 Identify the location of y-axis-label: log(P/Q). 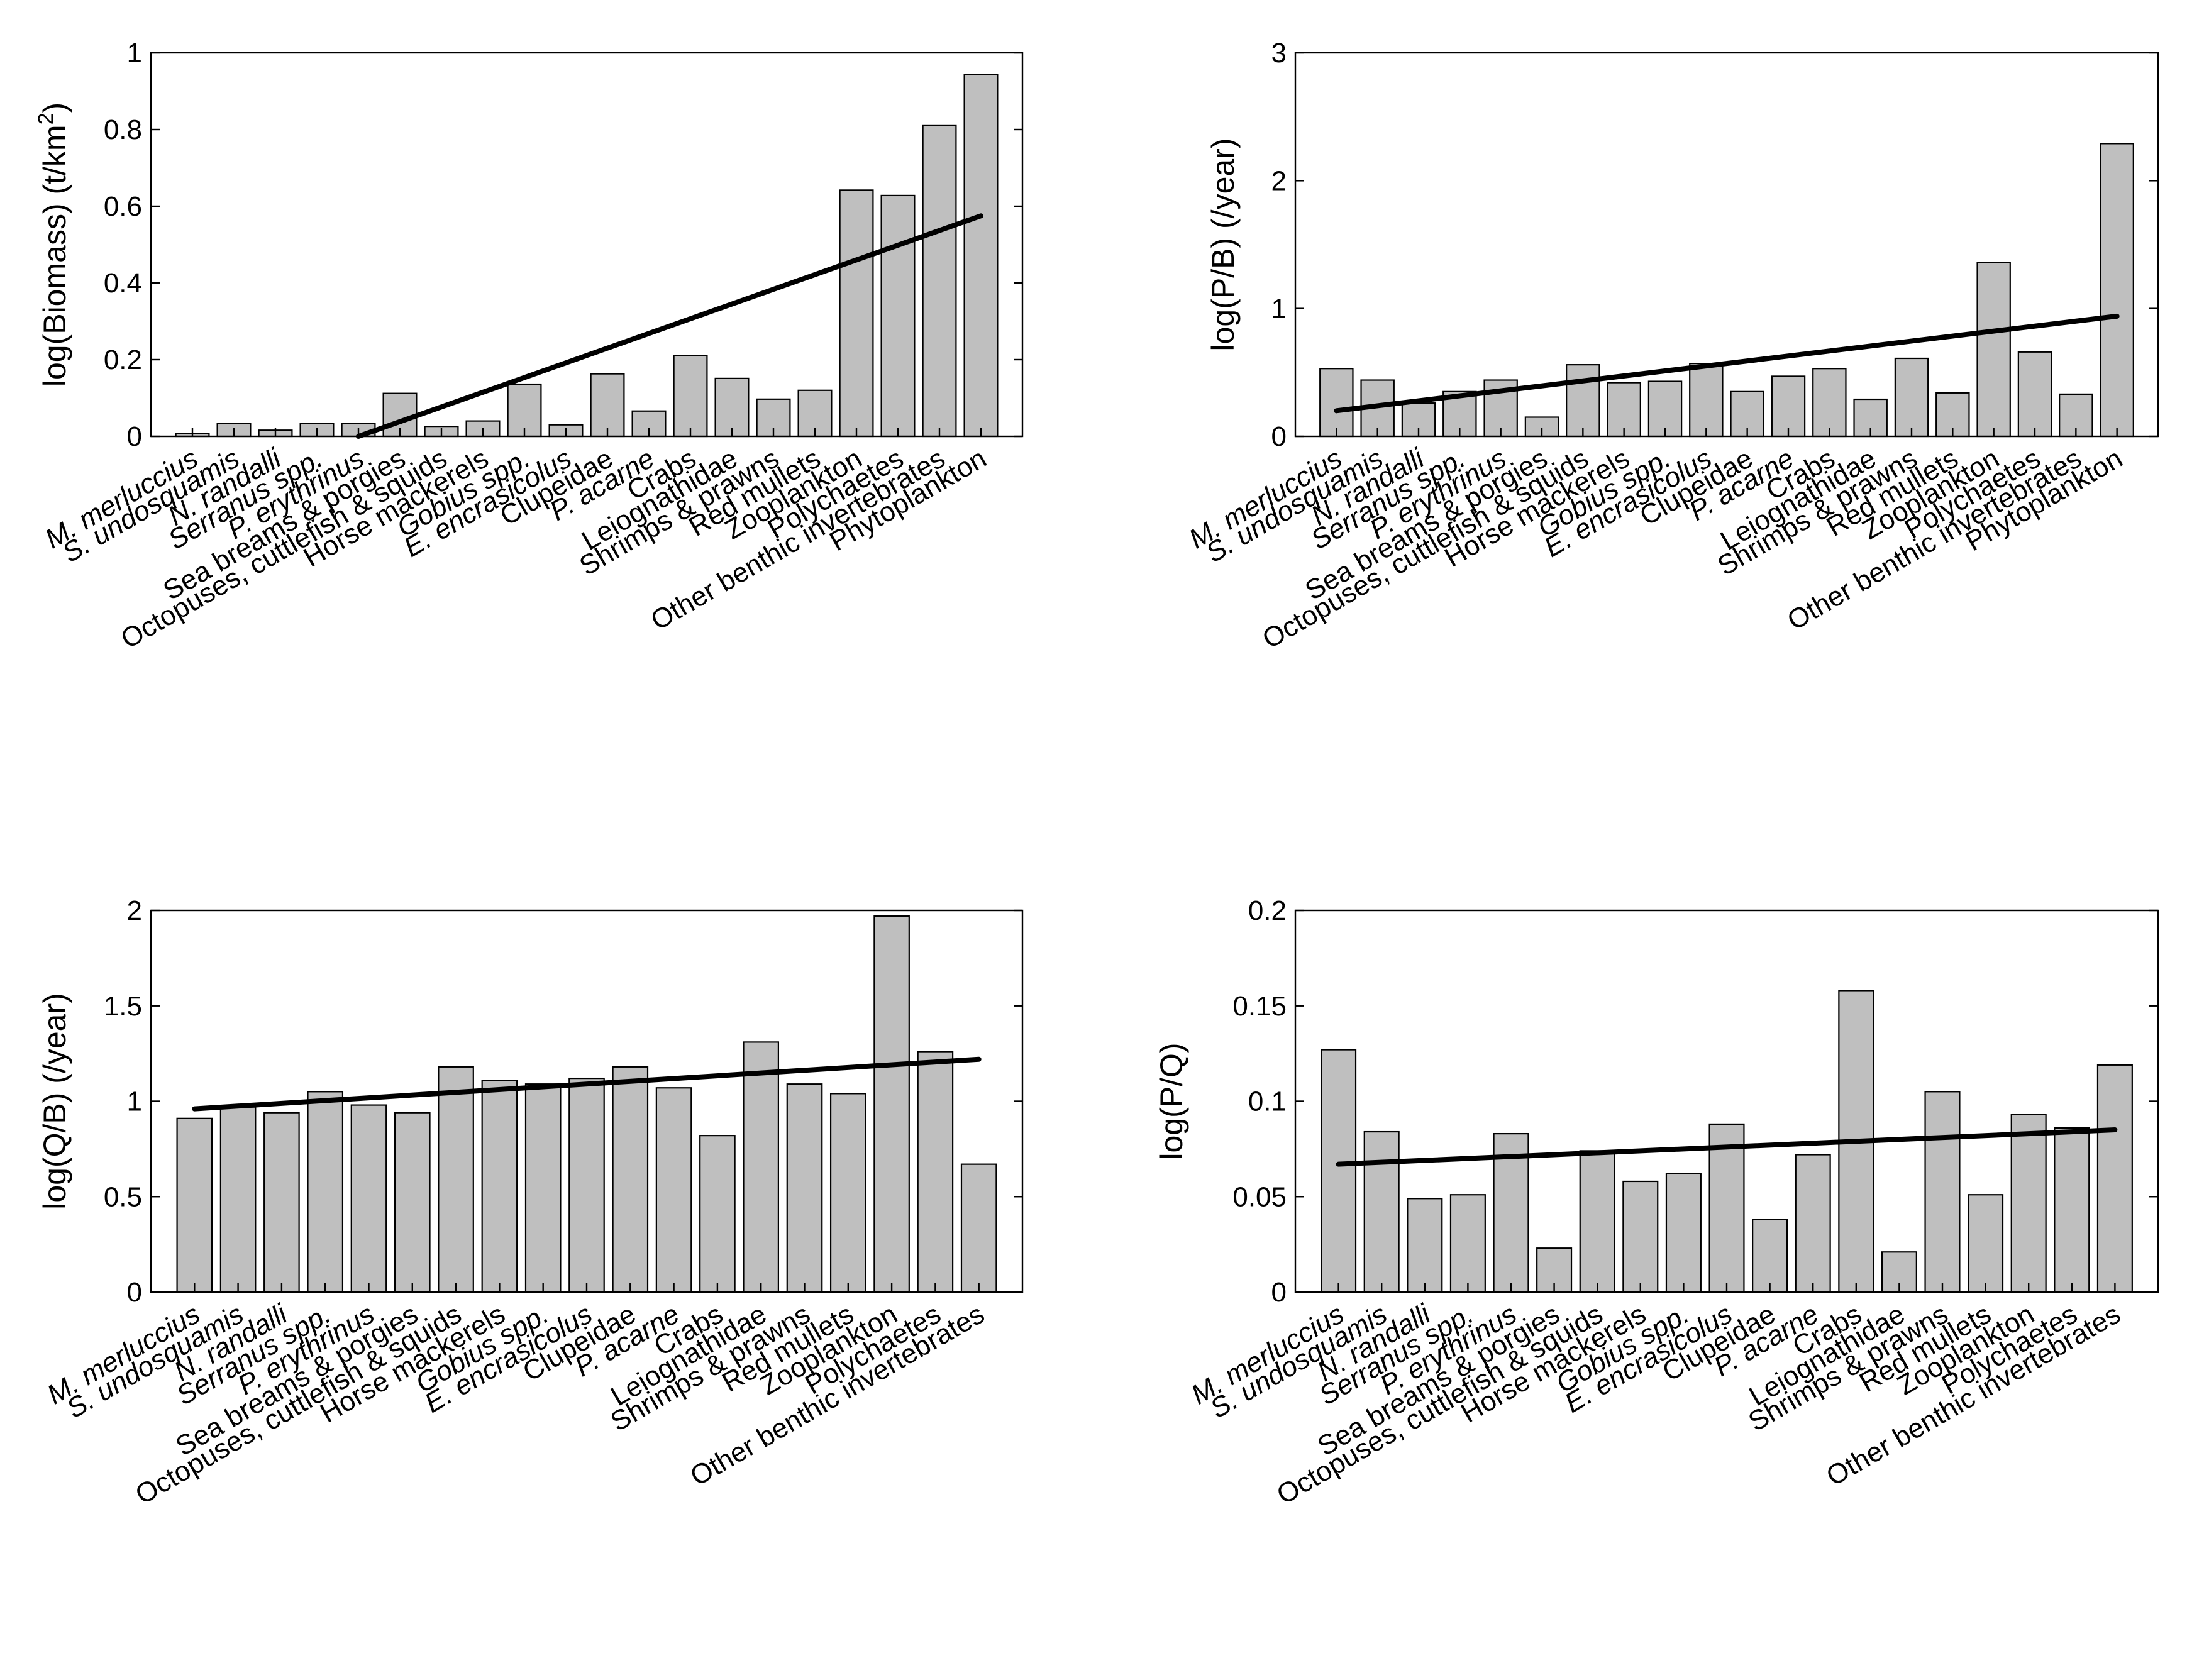
(1171, 1100).